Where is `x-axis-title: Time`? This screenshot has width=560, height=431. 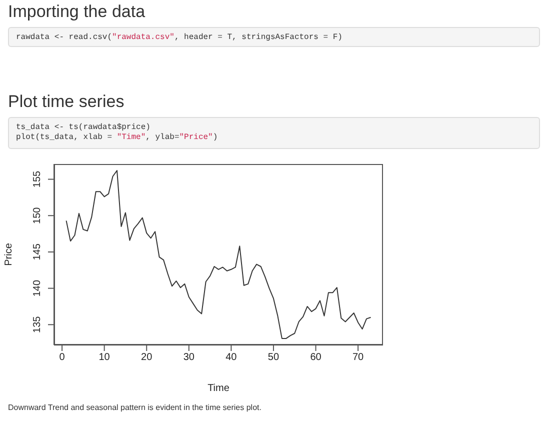 x-axis-title: Time is located at coordinates (219, 388).